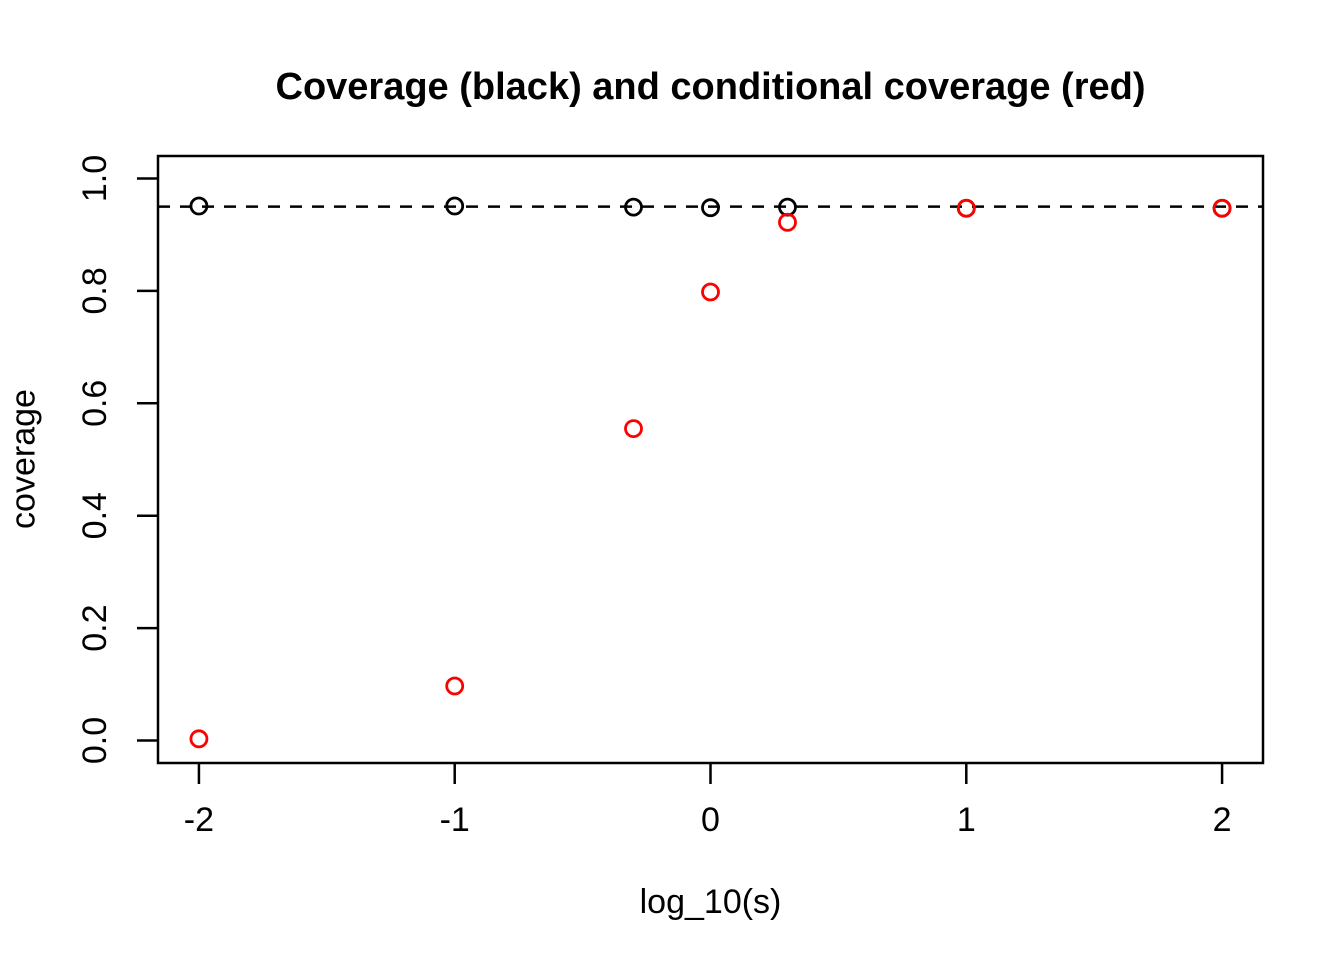 The width and height of the screenshot is (1344, 960). What do you see at coordinates (95, 627) in the screenshot?
I see `y-tick-label: 0.2` at bounding box center [95, 627].